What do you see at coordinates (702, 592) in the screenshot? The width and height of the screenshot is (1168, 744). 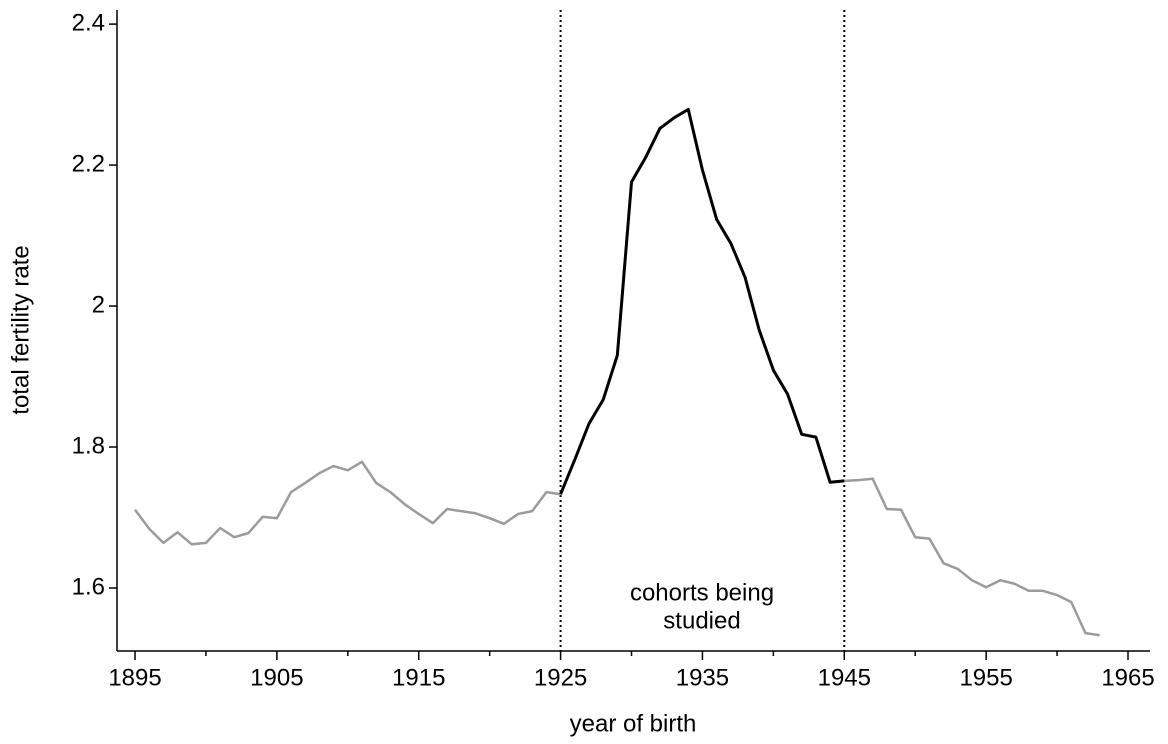 I see `annotation: cohorts being` at bounding box center [702, 592].